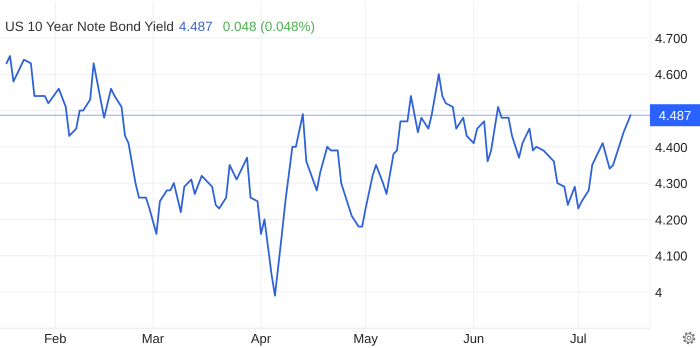 This screenshot has height=348, width=700. Describe the element at coordinates (671, 38) in the screenshot. I see `y-tick-label: 4.700` at that location.